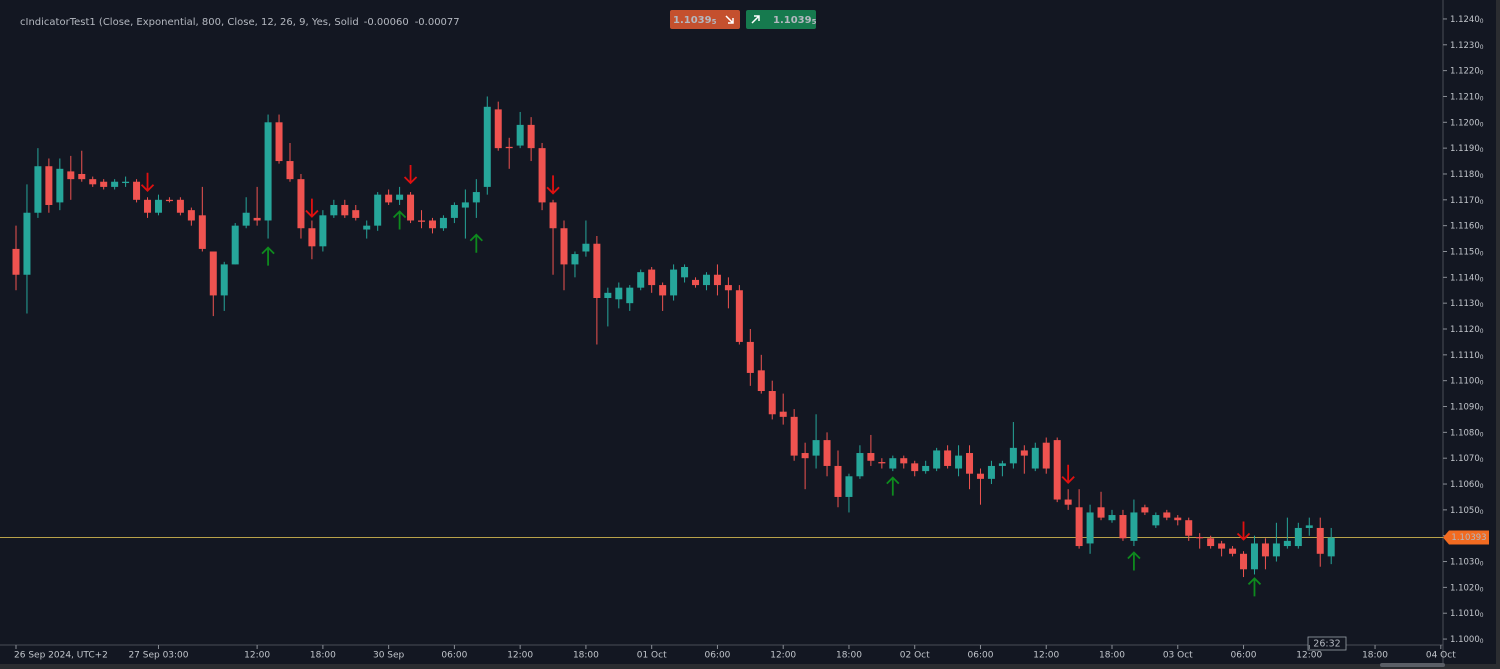  Describe the element at coordinates (795, 20) in the screenshot. I see `buy-price: 1.10395` at that location.